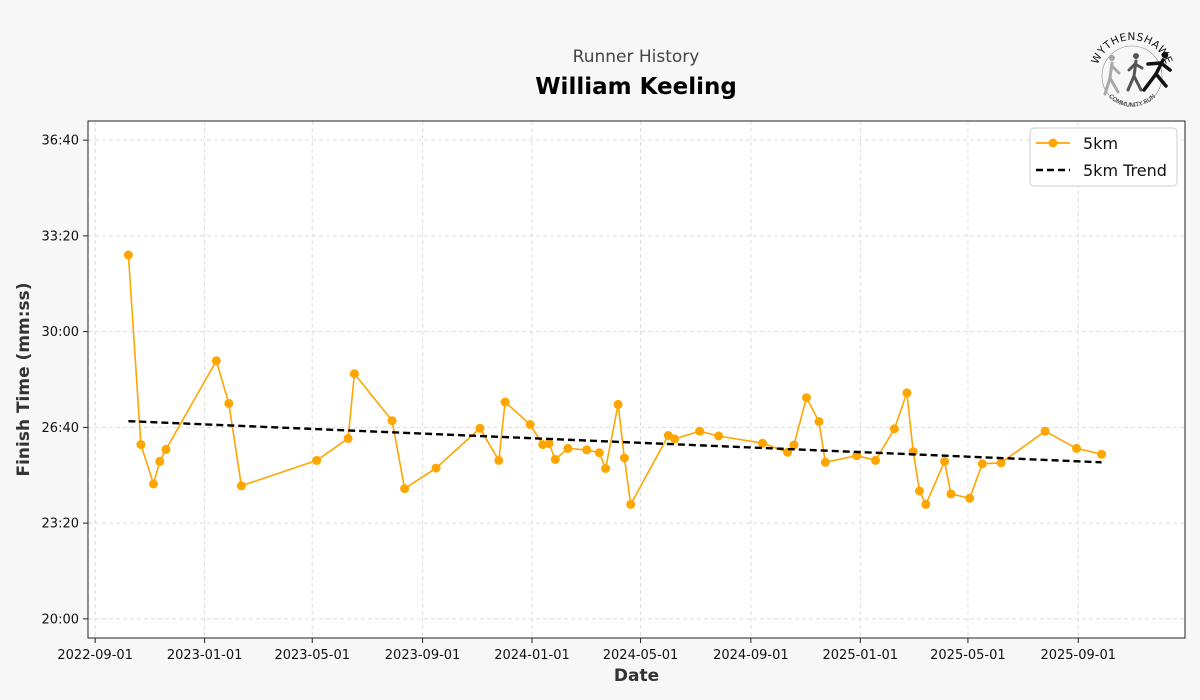 The height and width of the screenshot is (700, 1200). I want to click on runner-light-icon, so click(1112, 75).